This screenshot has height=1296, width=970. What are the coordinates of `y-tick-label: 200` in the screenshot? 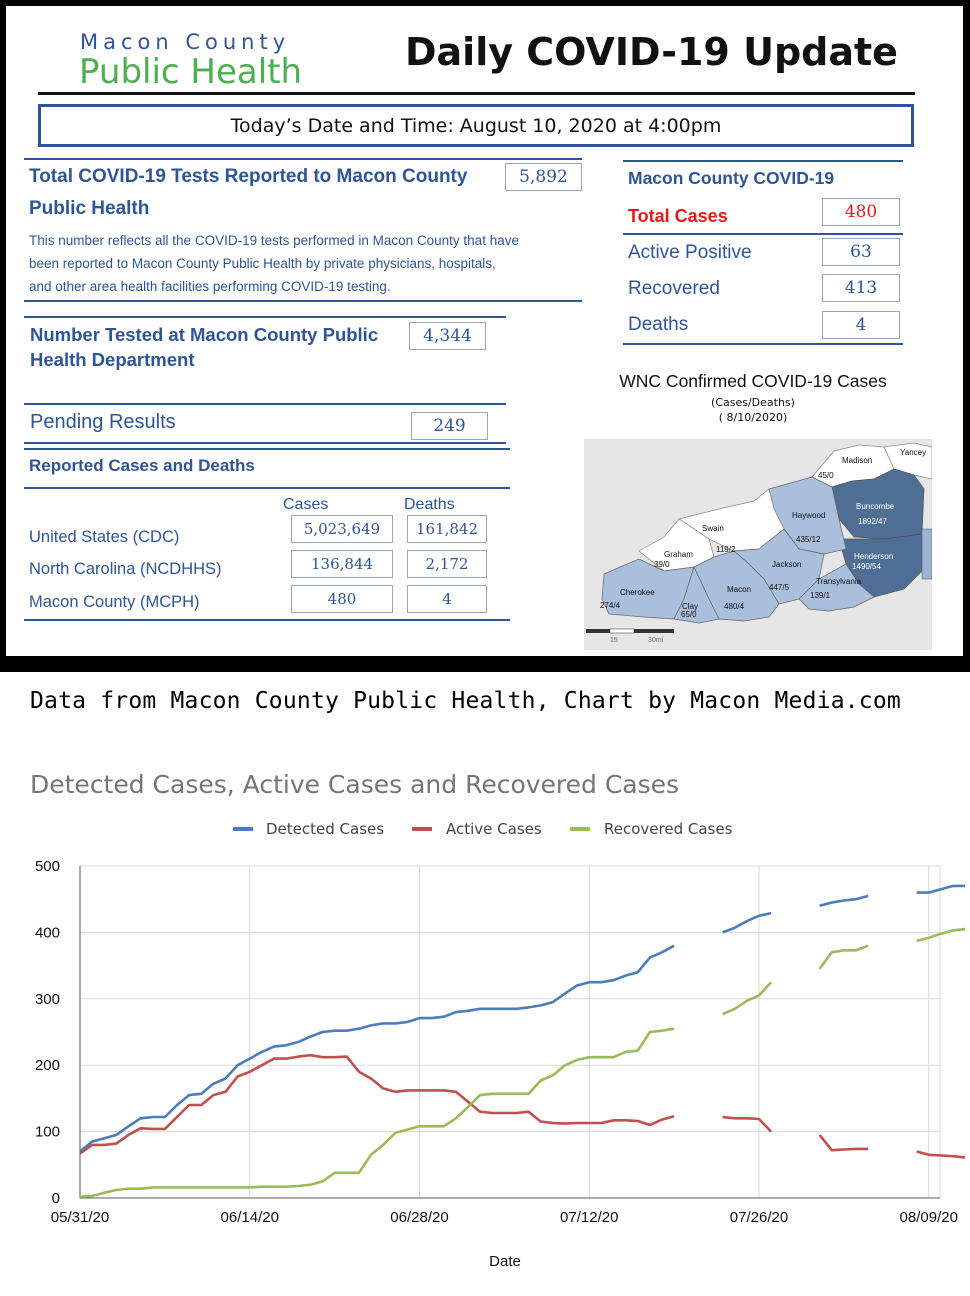 It's located at (47, 1065).